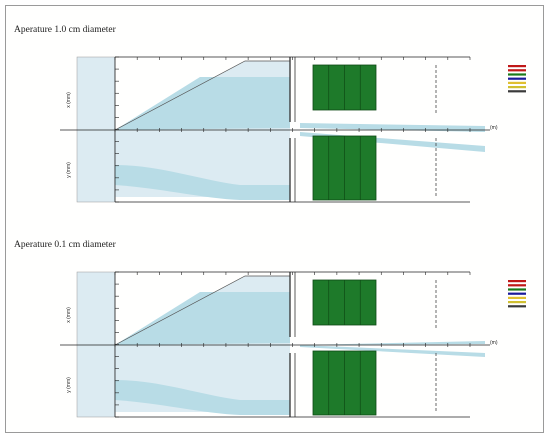  I want to click on section-title-2: Aperature 0.1 cm diameter, so click(65, 245).